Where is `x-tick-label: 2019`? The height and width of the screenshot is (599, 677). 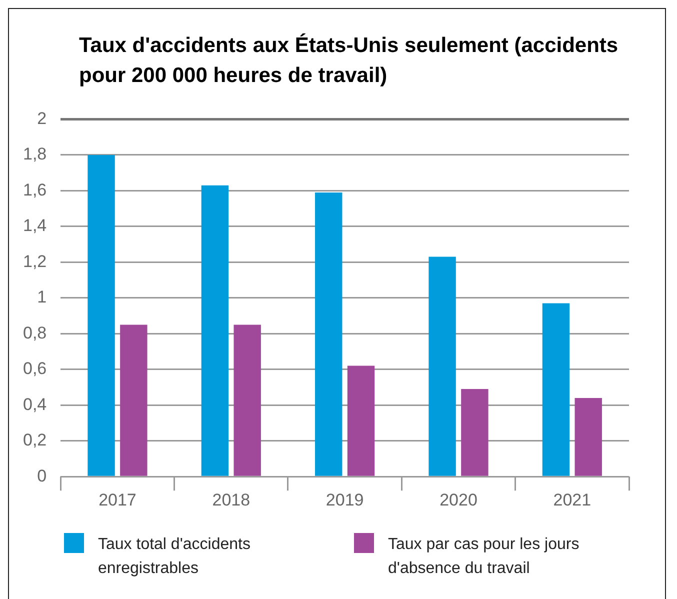 x-tick-label: 2019 is located at coordinates (345, 500).